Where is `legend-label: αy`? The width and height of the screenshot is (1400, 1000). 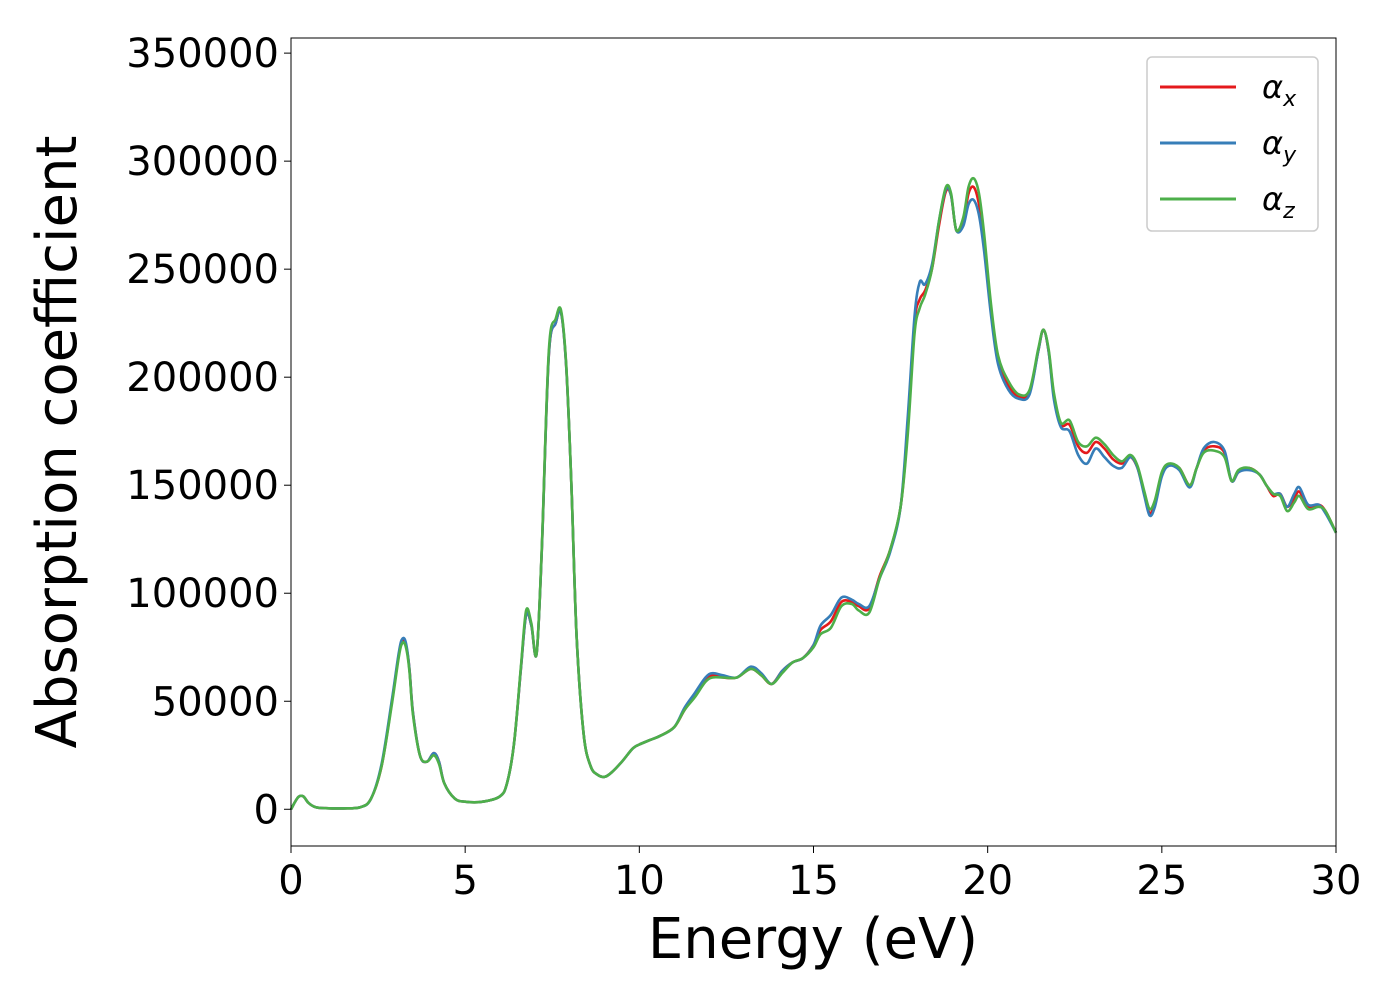
legend-label: αy is located at coordinates (1279, 146).